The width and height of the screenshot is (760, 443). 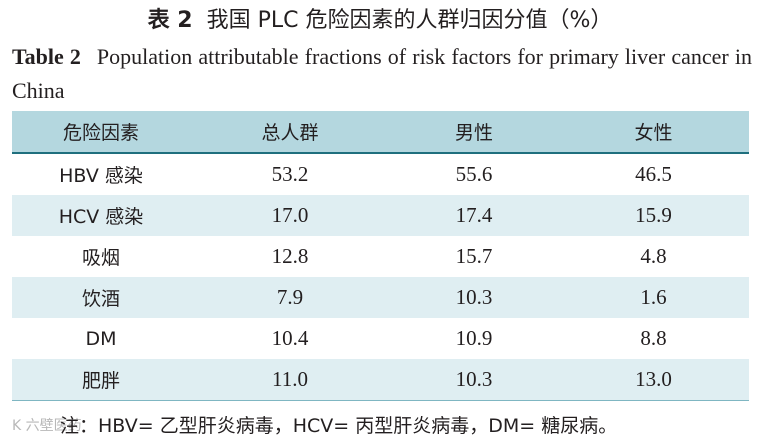 What do you see at coordinates (101, 338) in the screenshot?
I see `risk-factor-cell: DM` at bounding box center [101, 338].